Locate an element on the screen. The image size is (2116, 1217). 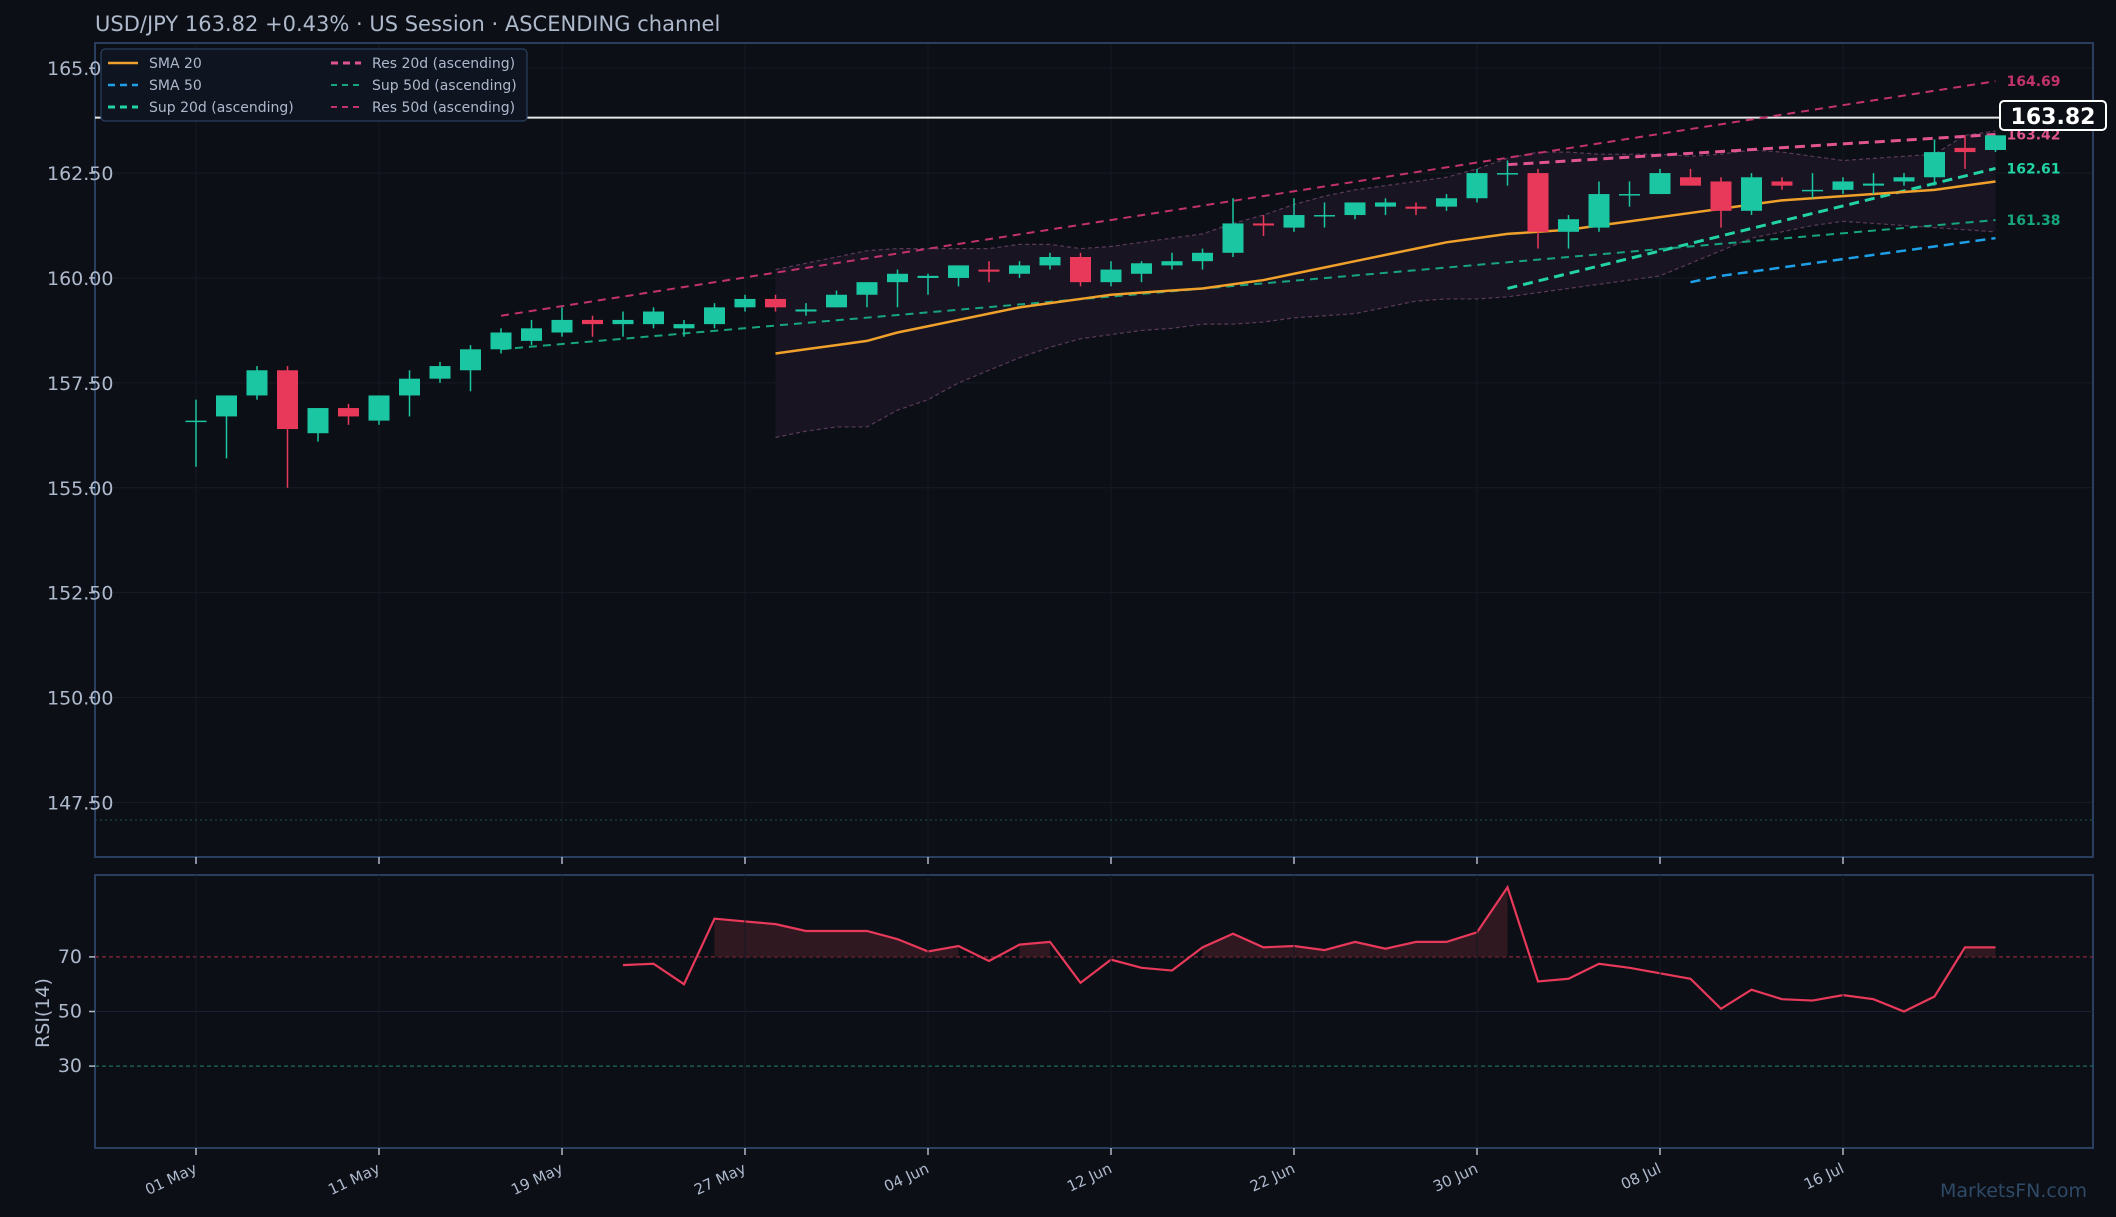
y-tick-label: 157.50 is located at coordinates (80, 384).